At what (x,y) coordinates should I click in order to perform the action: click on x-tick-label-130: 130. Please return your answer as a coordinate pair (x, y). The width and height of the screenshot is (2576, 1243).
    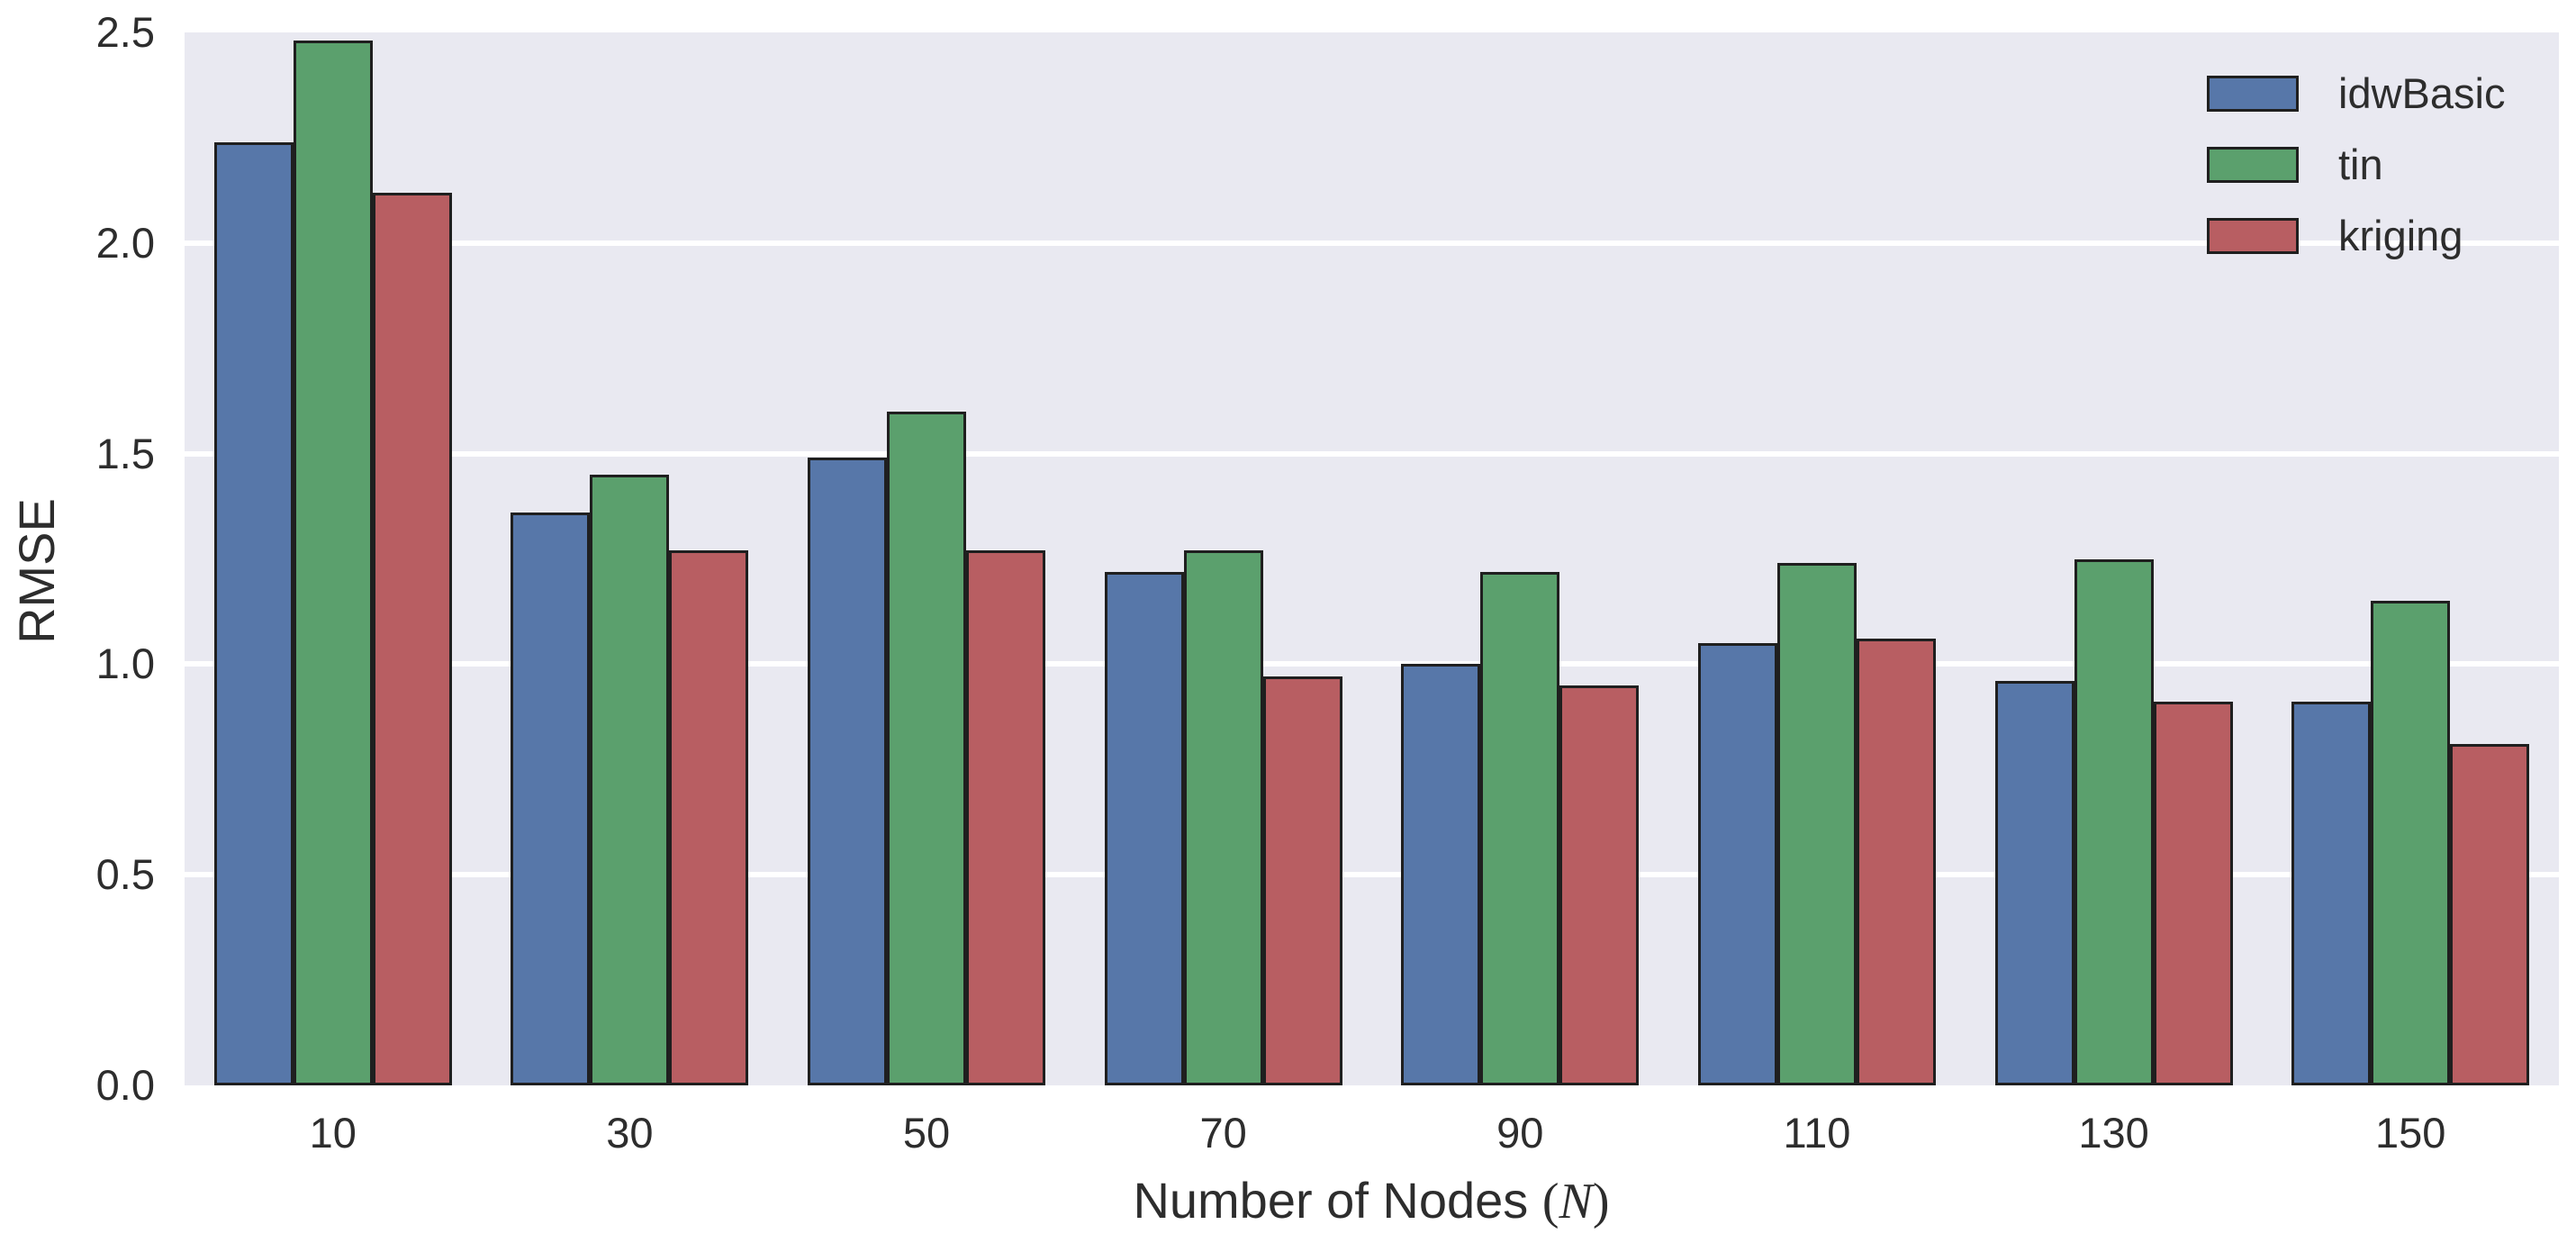
    Looking at the image, I should click on (2113, 1133).